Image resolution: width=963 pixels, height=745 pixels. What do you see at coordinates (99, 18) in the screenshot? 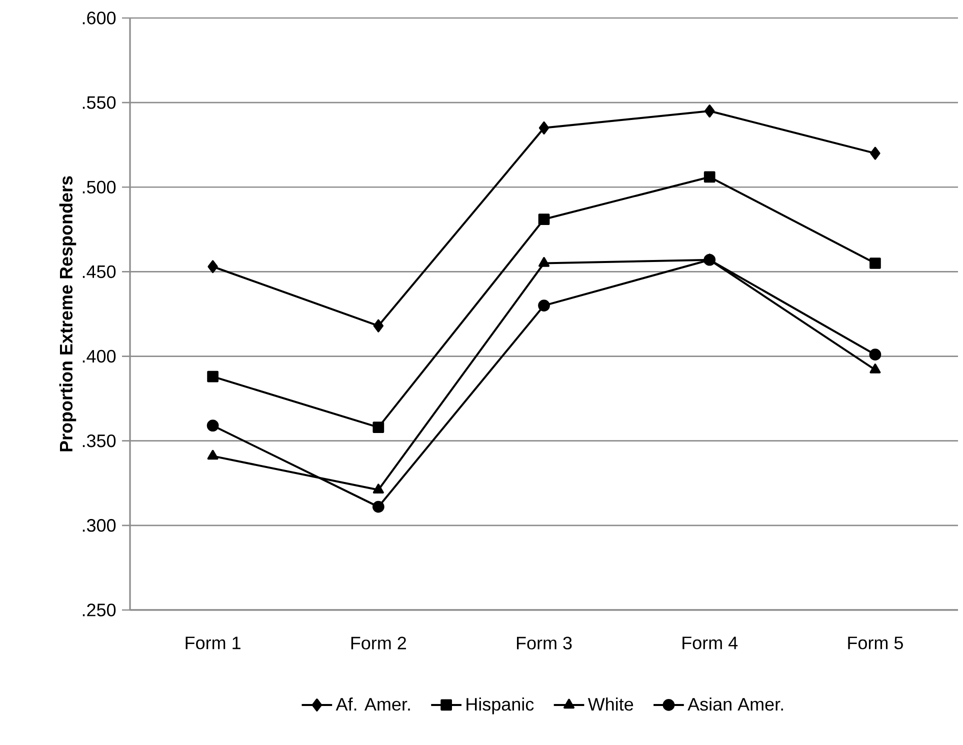
I see `y-tick-label: .600` at bounding box center [99, 18].